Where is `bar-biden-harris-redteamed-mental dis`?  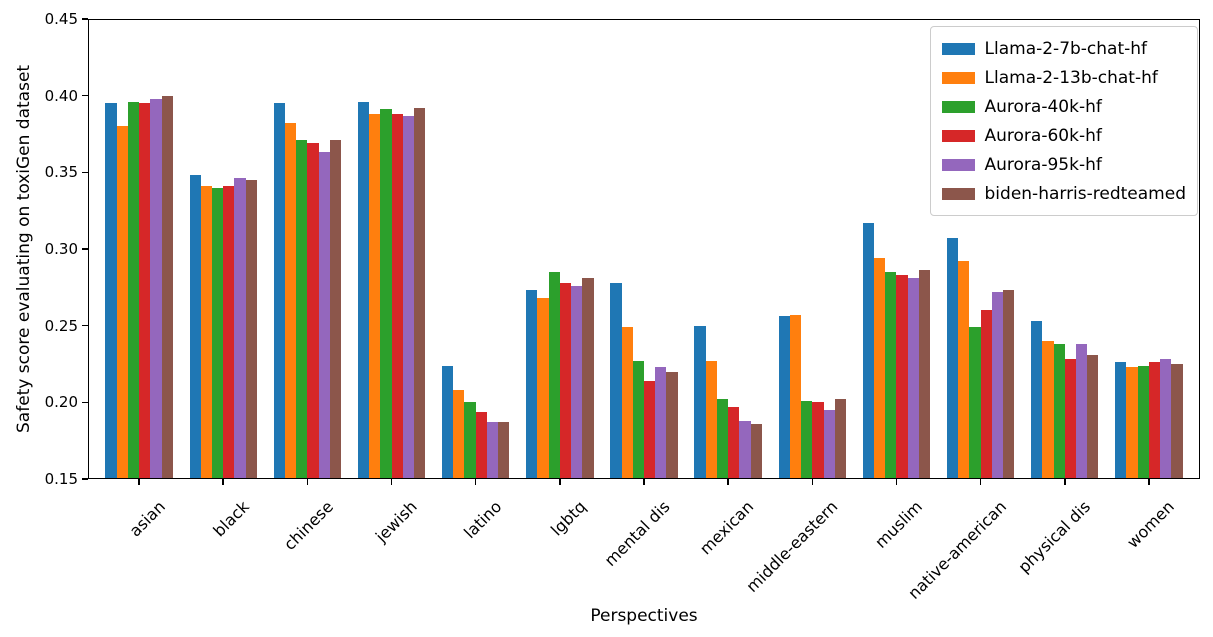
bar-biden-harris-redteamed-mental dis is located at coordinates (672, 425).